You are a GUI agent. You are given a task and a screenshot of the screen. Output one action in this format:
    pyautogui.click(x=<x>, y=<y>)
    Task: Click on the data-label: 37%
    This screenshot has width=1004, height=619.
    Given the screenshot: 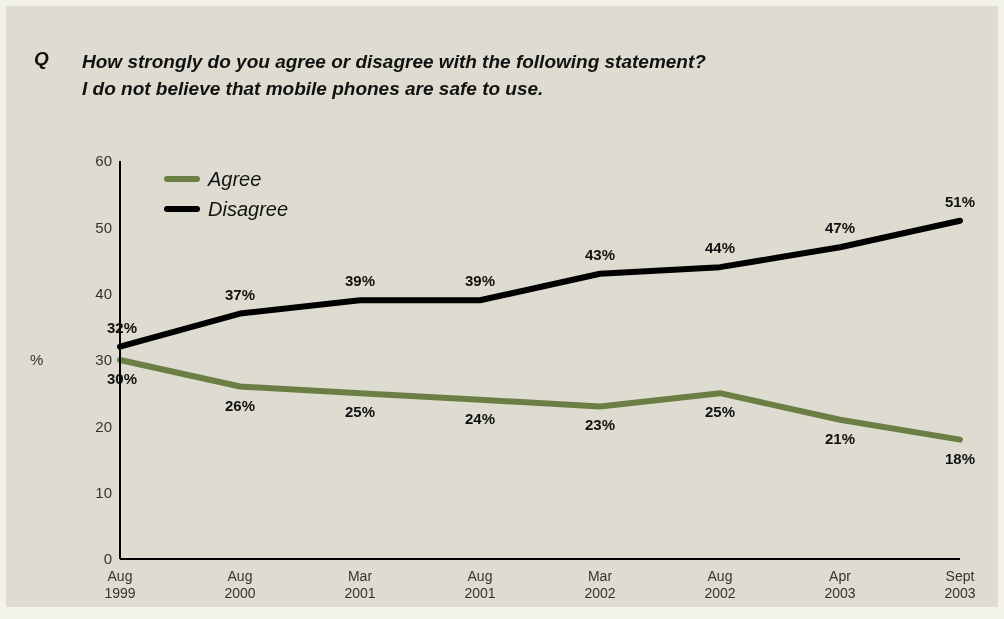 What is the action you would take?
    pyautogui.click(x=240, y=294)
    